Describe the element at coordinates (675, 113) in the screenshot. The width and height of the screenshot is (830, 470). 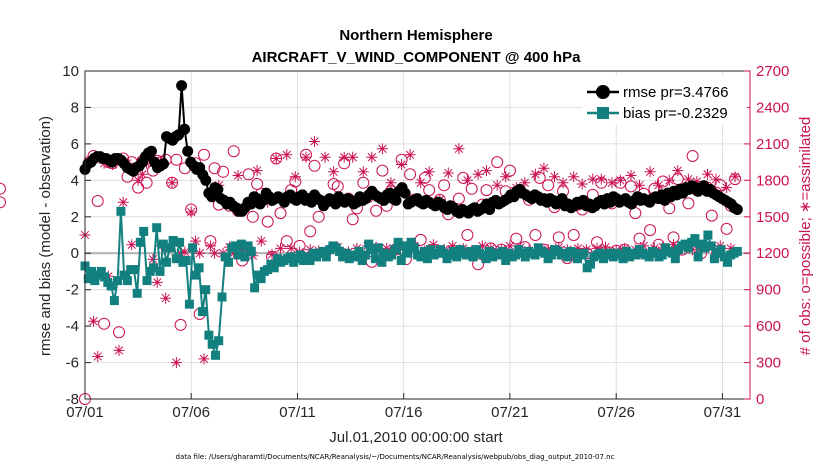
I see `legend-bias-label: bias pr=-0.2329` at that location.